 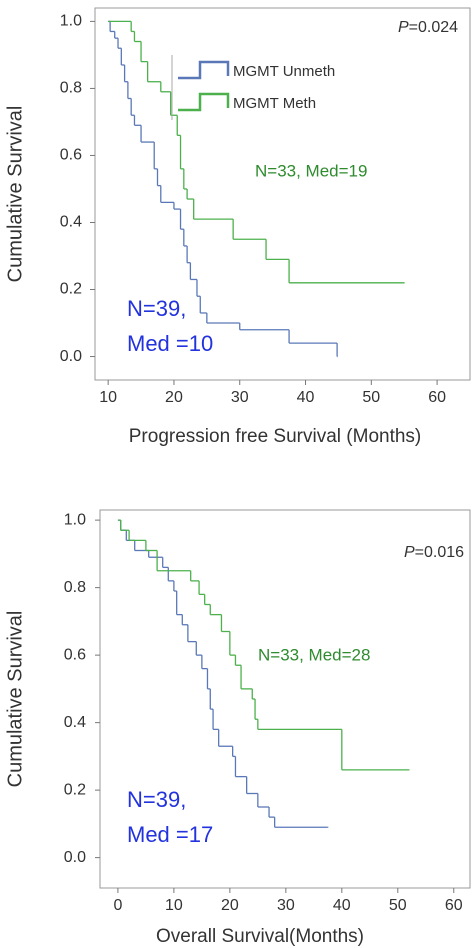 I want to click on p-text: =0.016, so click(x=439, y=552).